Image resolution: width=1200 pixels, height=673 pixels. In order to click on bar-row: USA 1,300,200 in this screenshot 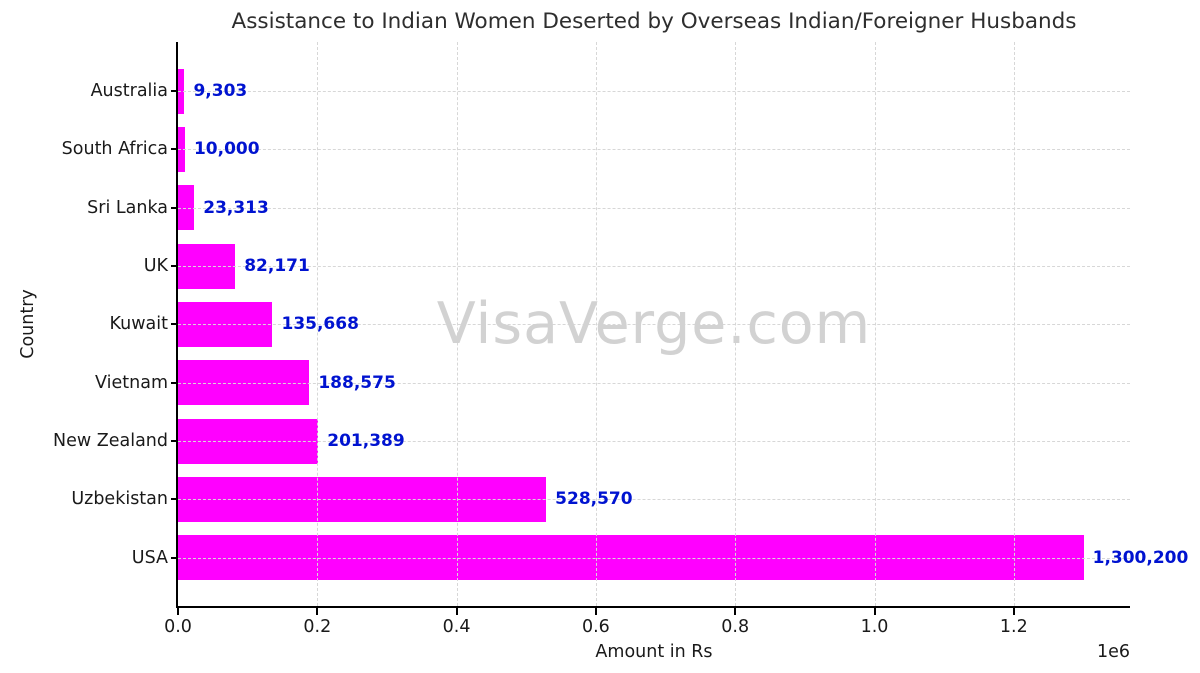, I will do `click(660, 558)`.